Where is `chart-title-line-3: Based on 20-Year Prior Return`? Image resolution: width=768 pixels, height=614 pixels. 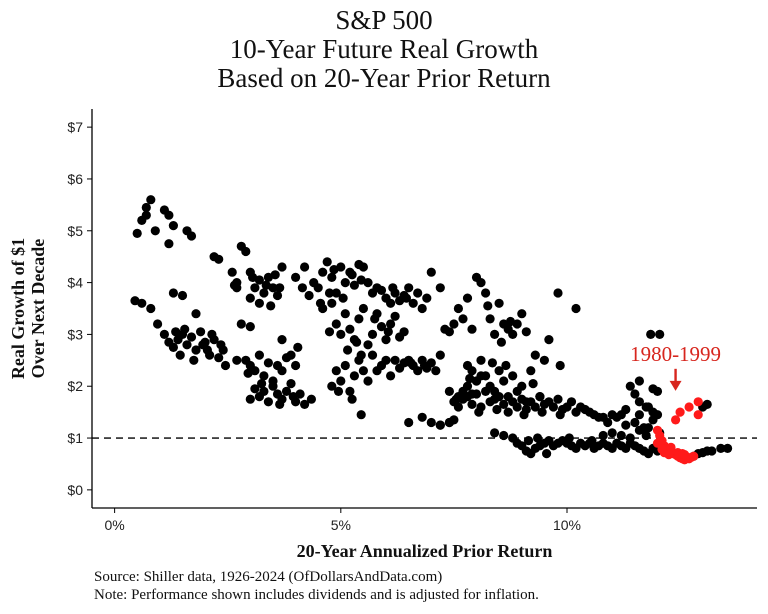 chart-title-line-3: Based on 20-Year Prior Return is located at coordinates (384, 78).